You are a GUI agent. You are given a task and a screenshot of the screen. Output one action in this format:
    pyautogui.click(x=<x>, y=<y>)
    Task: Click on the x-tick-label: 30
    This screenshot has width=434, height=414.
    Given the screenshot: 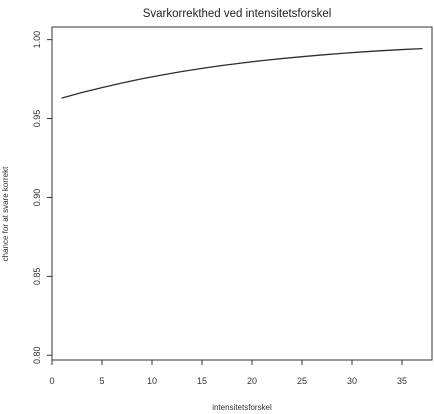 What is the action you would take?
    pyautogui.click(x=352, y=381)
    